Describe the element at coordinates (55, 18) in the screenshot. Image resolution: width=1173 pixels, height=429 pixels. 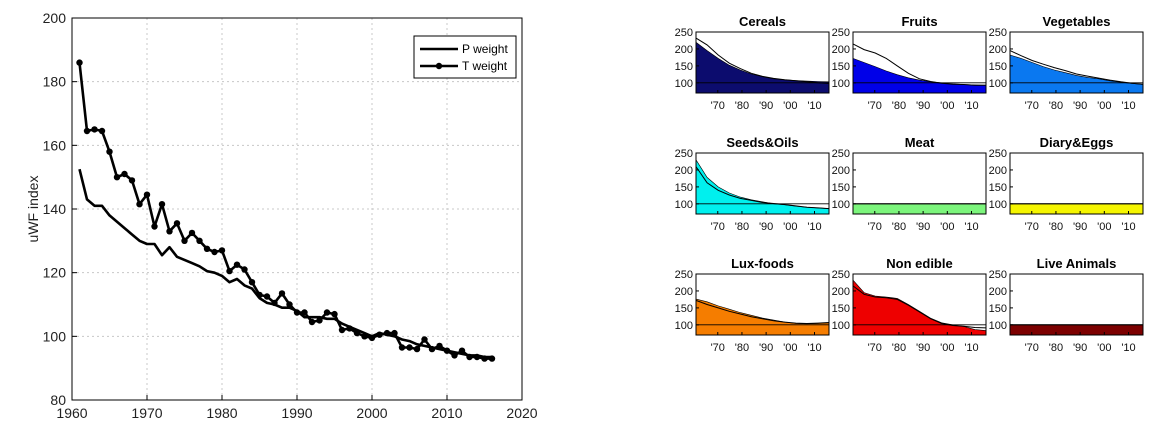
I see `y-tick-label: 200` at that location.